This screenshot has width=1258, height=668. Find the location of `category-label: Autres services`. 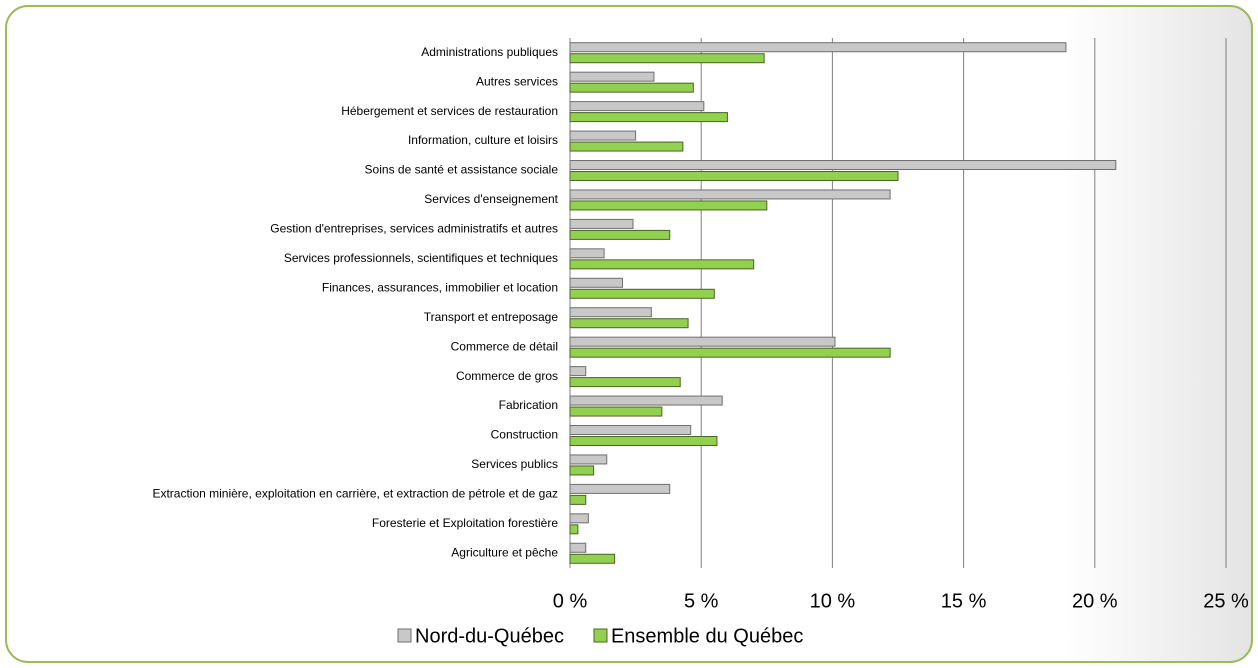

category-label: Autres services is located at coordinates (517, 81).